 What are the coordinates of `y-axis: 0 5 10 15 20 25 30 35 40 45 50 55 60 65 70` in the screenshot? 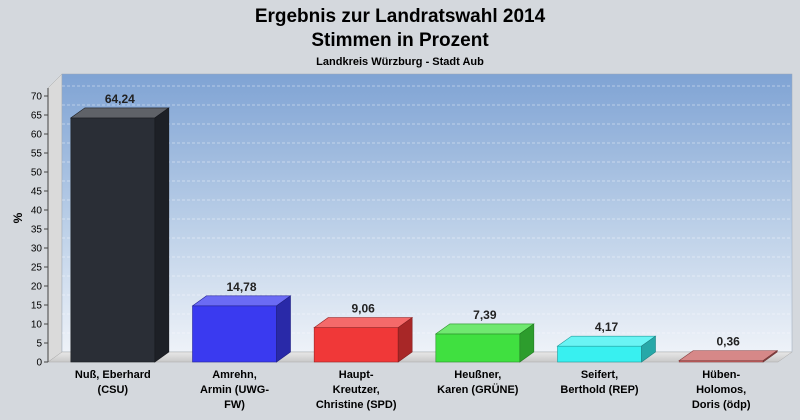 It's located at (40, 228).